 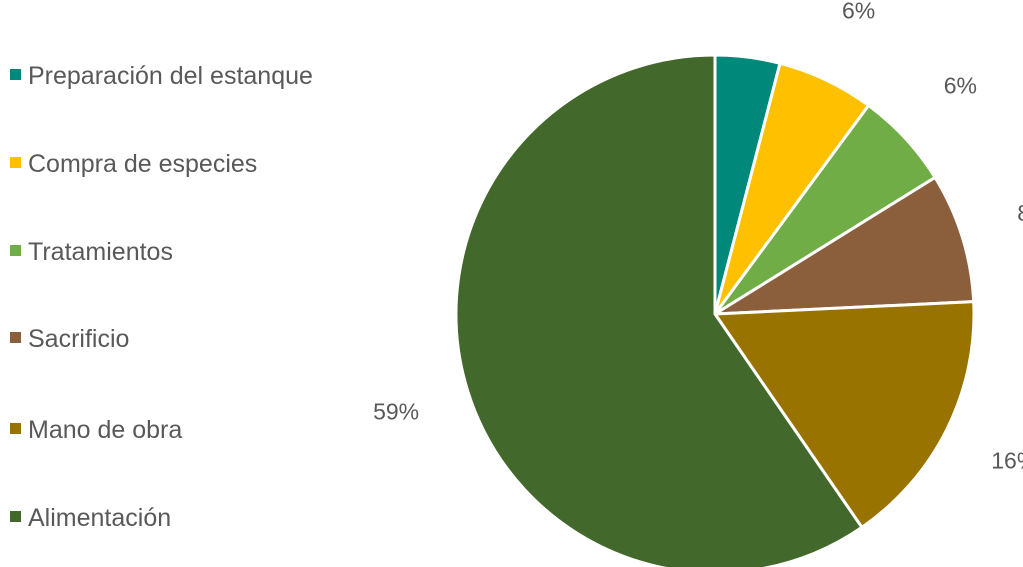 What do you see at coordinates (1007, 460) in the screenshot?
I see `data-label: 16%` at bounding box center [1007, 460].